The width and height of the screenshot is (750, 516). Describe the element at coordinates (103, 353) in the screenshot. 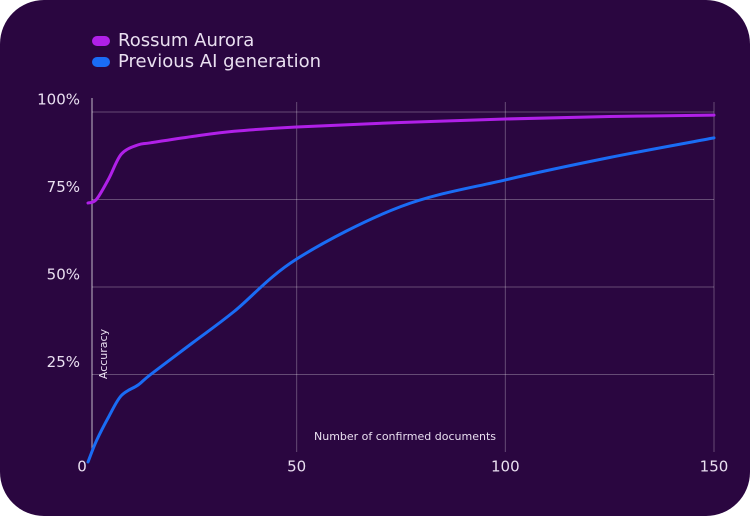

I see `y-axis-label: Accuracy` at that location.